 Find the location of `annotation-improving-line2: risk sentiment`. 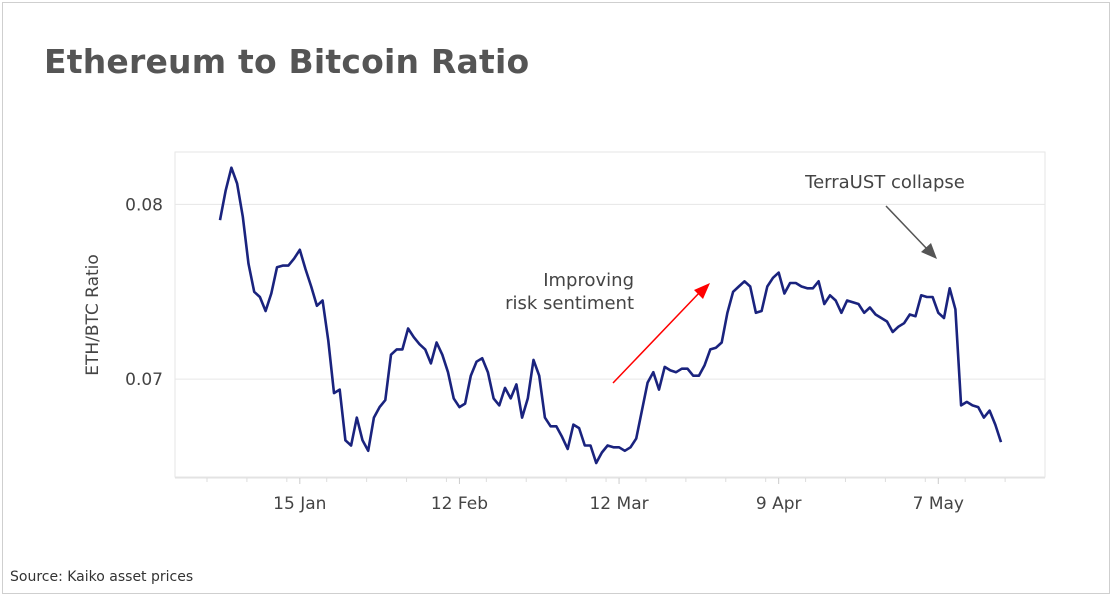

annotation-improving-line2: risk sentiment is located at coordinates (569, 303).